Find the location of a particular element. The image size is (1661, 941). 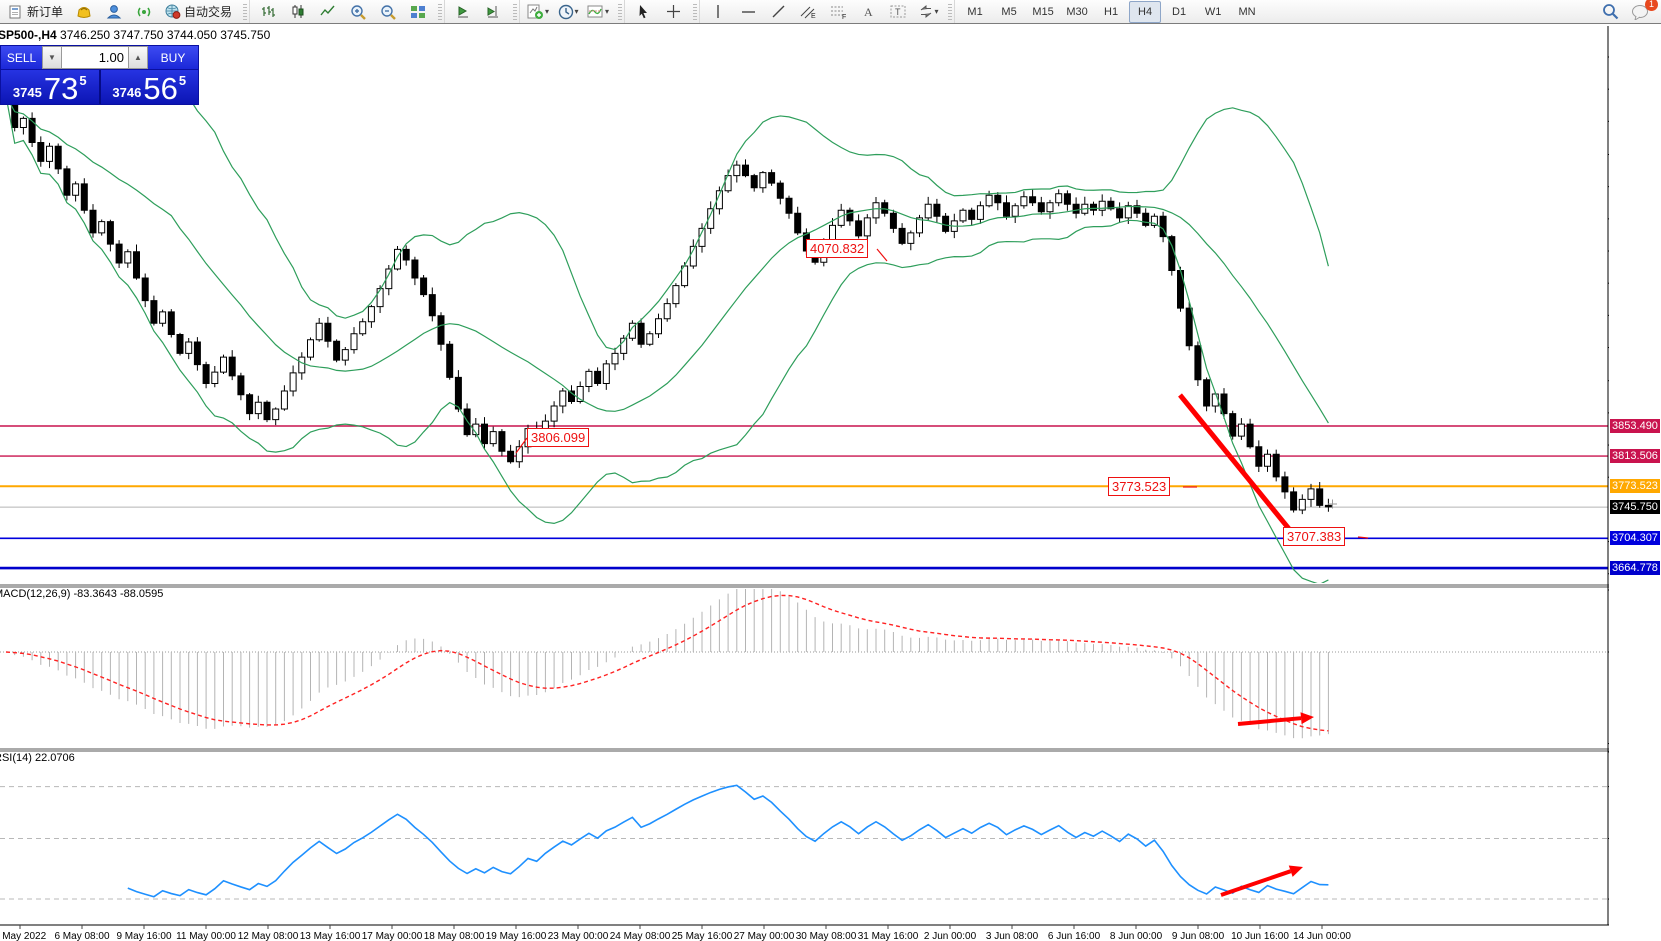

rsi-line is located at coordinates (728, 841).